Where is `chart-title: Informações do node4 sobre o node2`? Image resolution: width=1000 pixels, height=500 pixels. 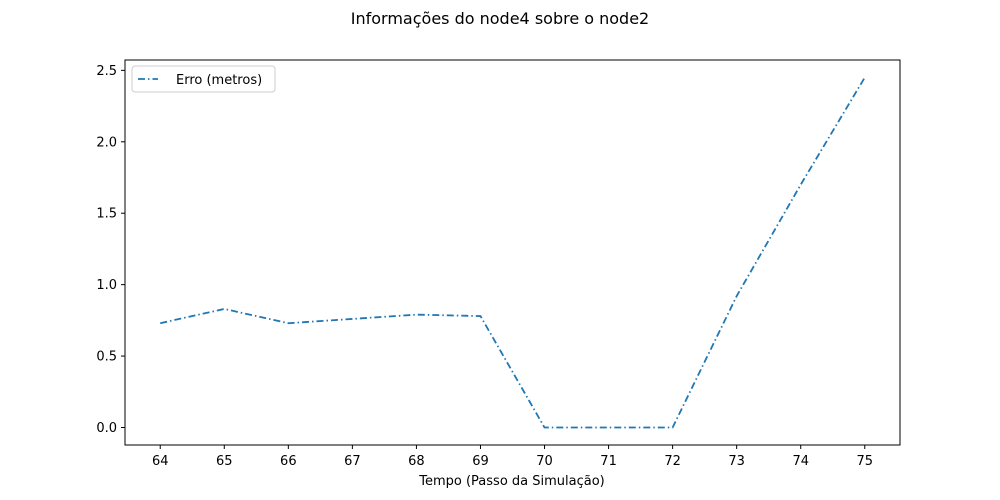 chart-title: Informações do node4 sobre o node2 is located at coordinates (500, 18).